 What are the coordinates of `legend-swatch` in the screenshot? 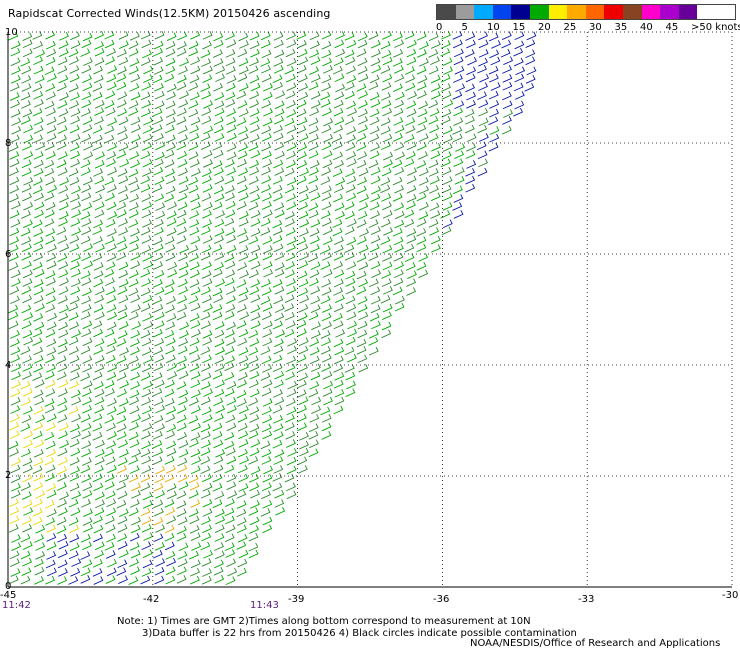 It's located at (651, 12).